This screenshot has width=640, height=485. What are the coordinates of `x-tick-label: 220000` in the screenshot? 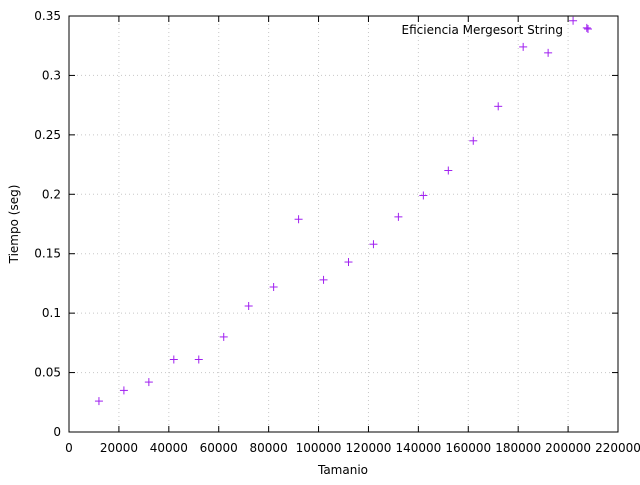 It's located at (617, 448).